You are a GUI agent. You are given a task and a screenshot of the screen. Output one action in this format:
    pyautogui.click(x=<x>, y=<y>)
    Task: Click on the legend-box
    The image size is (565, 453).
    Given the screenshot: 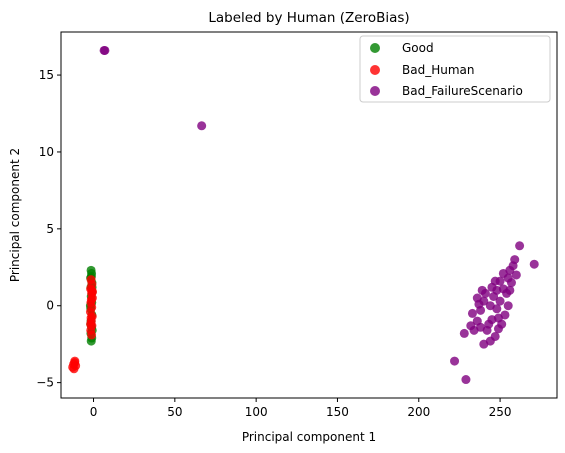 What is the action you would take?
    pyautogui.click(x=455, y=69)
    